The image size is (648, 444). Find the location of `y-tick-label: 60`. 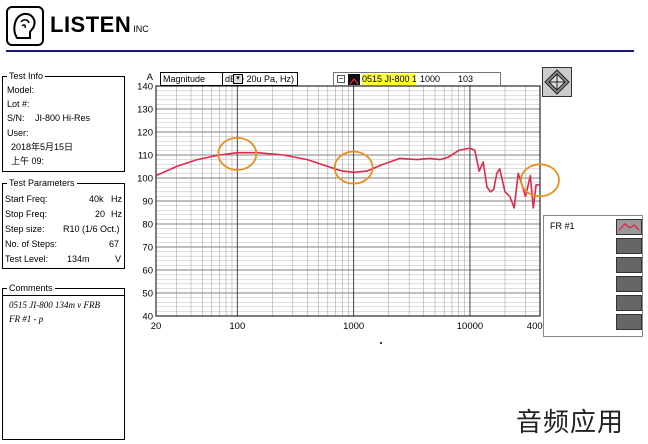

y-tick-label: 60 is located at coordinates (147, 271).